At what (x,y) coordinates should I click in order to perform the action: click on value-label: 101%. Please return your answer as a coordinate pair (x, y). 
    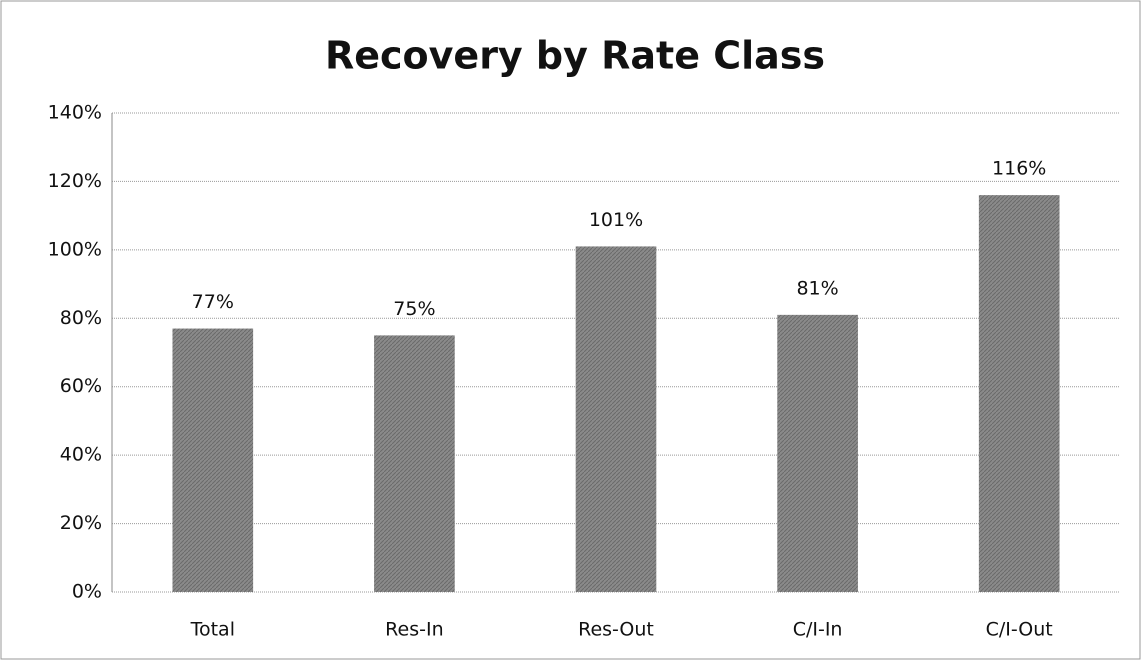
    Looking at the image, I should click on (616, 220).